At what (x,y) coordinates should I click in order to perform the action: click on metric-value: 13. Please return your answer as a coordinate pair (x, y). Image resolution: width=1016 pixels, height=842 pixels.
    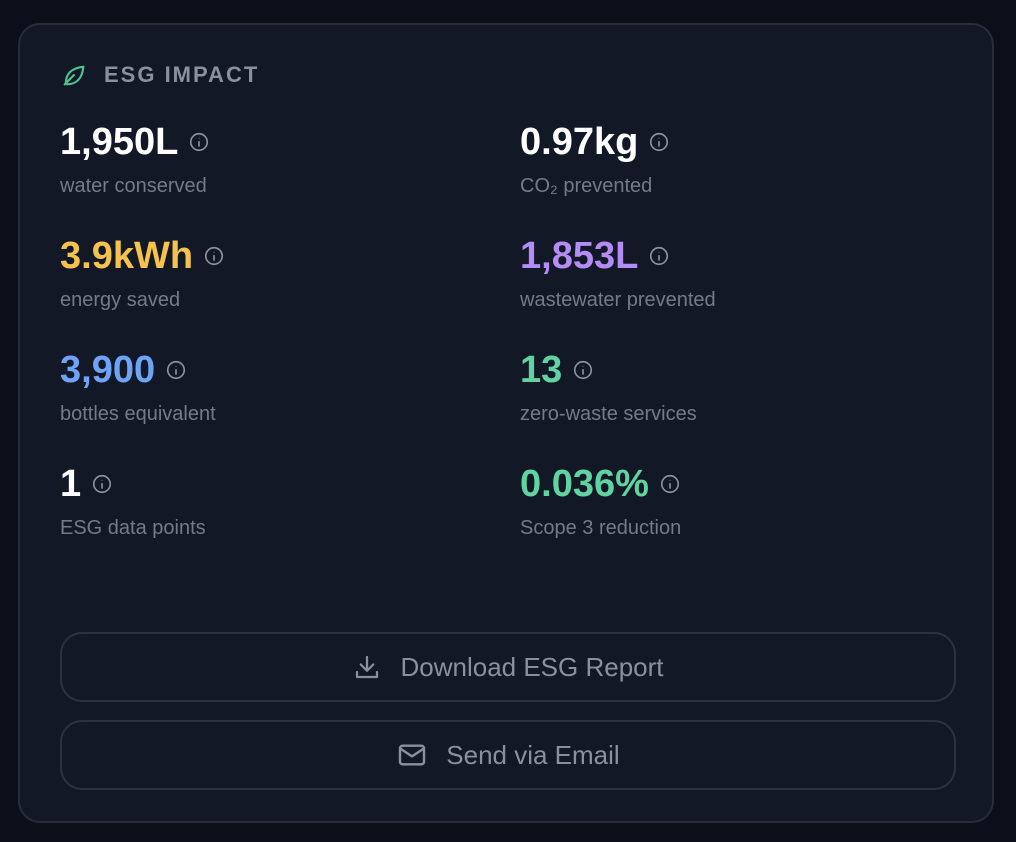
    Looking at the image, I should click on (541, 369).